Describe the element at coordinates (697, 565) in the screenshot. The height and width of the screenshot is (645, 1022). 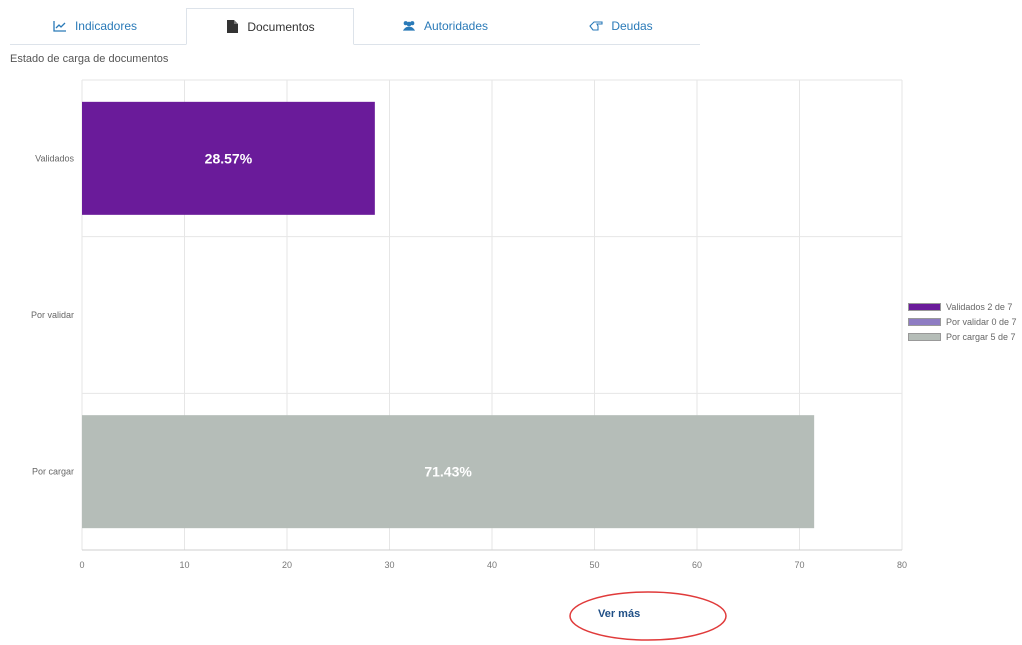
I see `x-tick-label: 60` at that location.